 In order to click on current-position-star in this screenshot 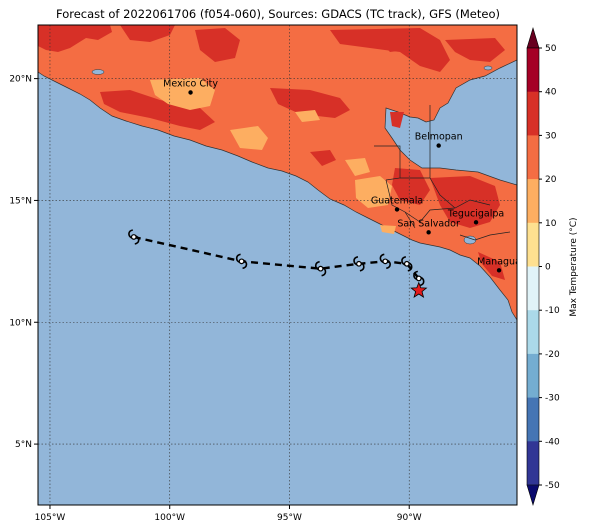, I will do `click(419, 290)`.